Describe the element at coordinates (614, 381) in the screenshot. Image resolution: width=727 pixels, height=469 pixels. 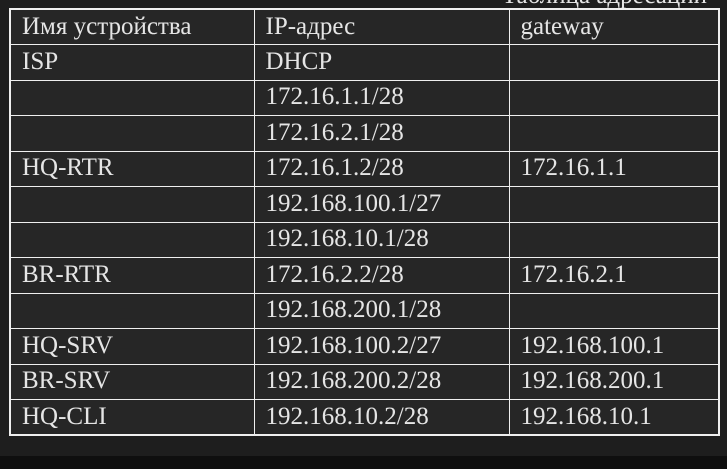
I see `gateway-cell: 192.168.200.1` at that location.